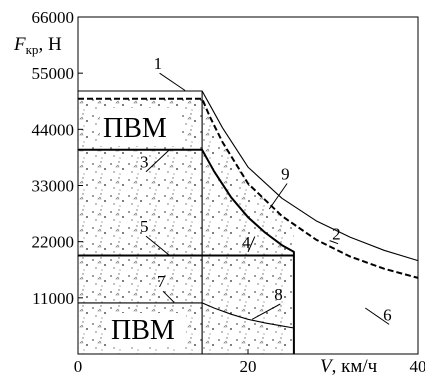 Image resolution: width=425 pixels, height=376 pixels. I want to click on callout-label-7: 7, so click(161, 281).